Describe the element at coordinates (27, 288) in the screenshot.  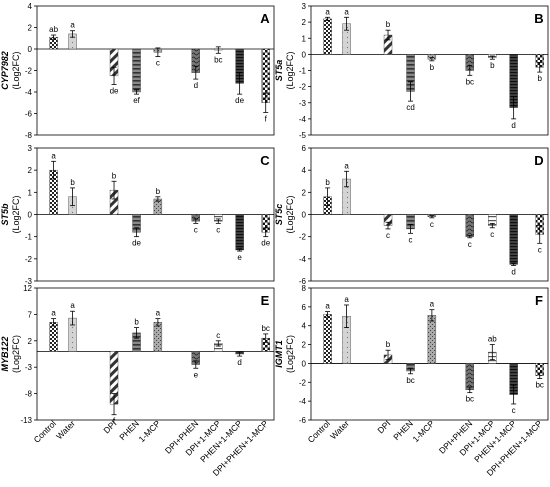
I see `y-tick-label: 12` at that location.